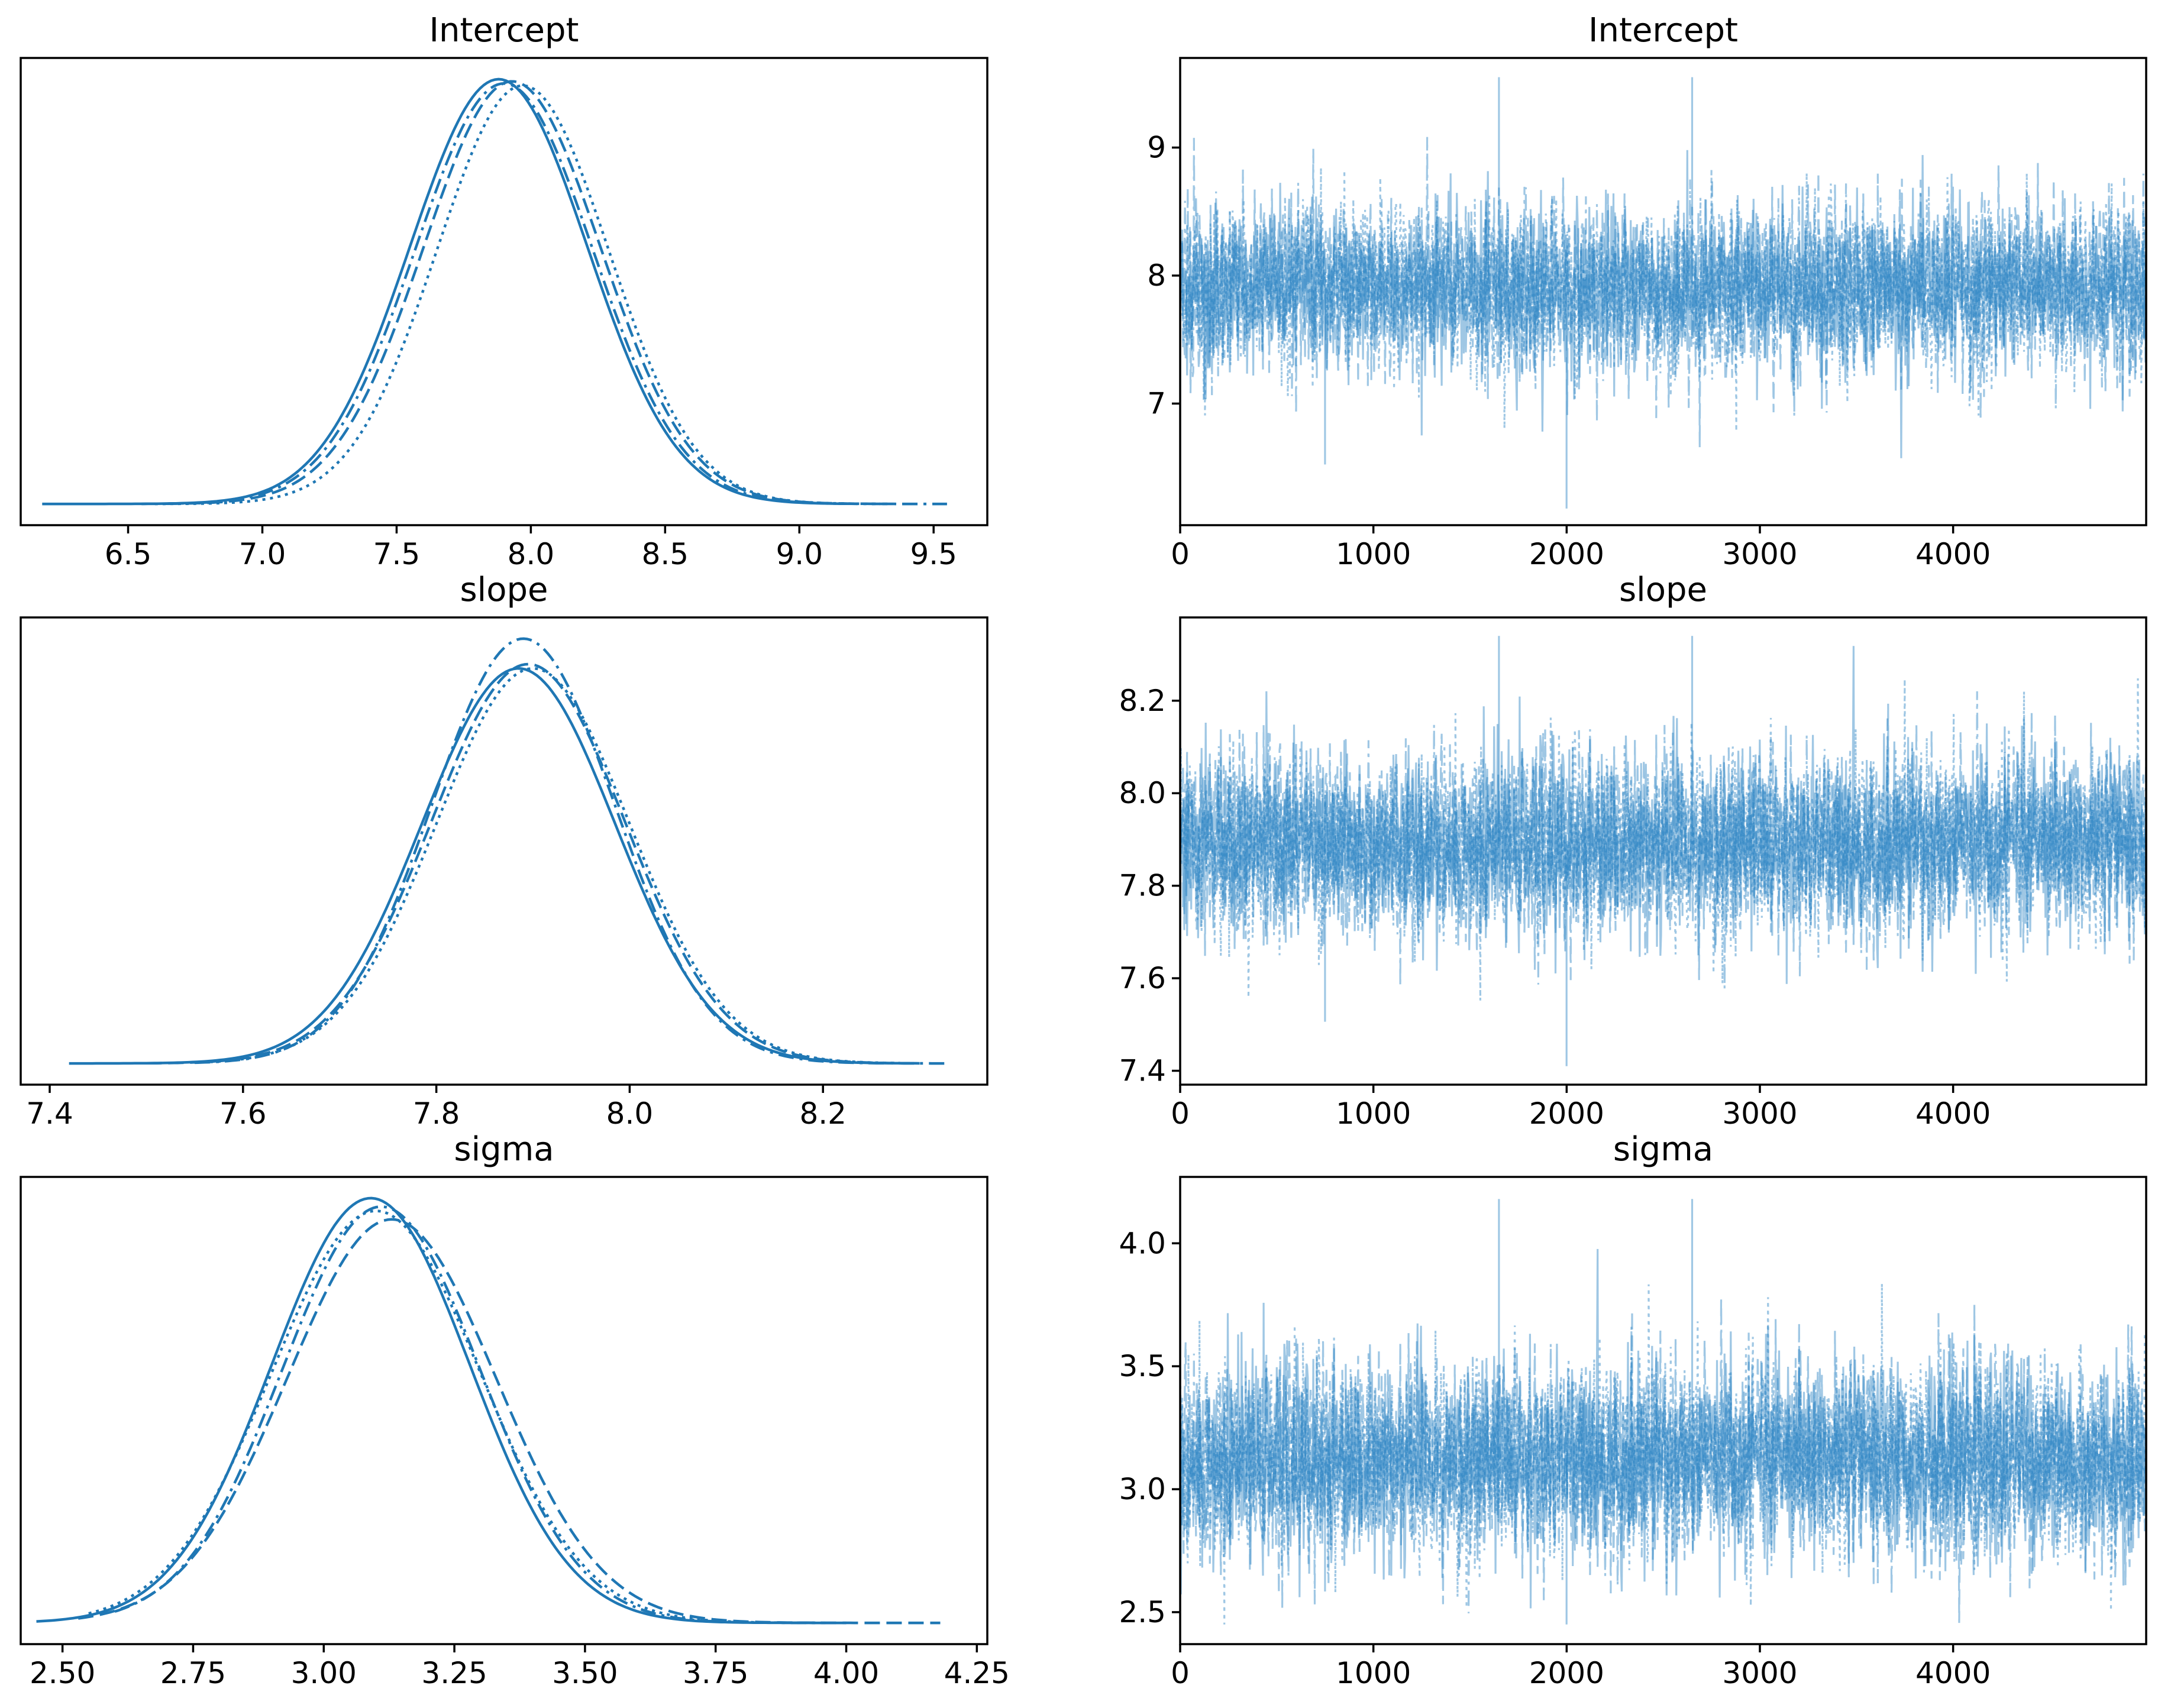 The height and width of the screenshot is (1708, 2158). Describe the element at coordinates (800, 554) in the screenshot. I see `x-tick-label: 9.0` at that location.